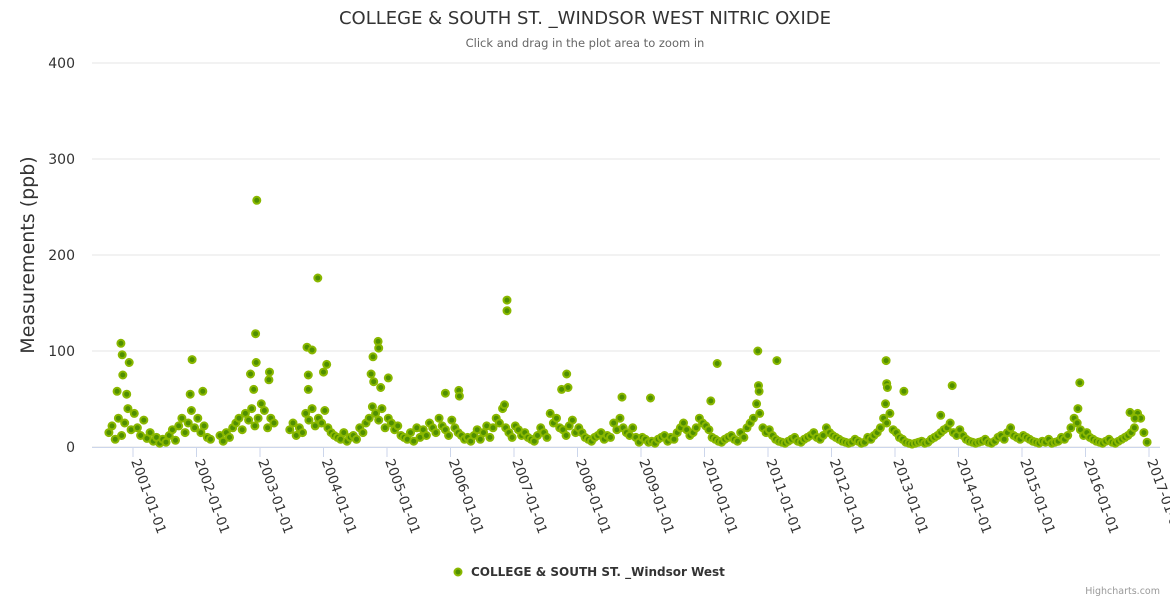 The height and width of the screenshot is (600, 1170). What do you see at coordinates (1122, 591) in the screenshot?
I see `credits-link: Highcharts.com` at bounding box center [1122, 591].